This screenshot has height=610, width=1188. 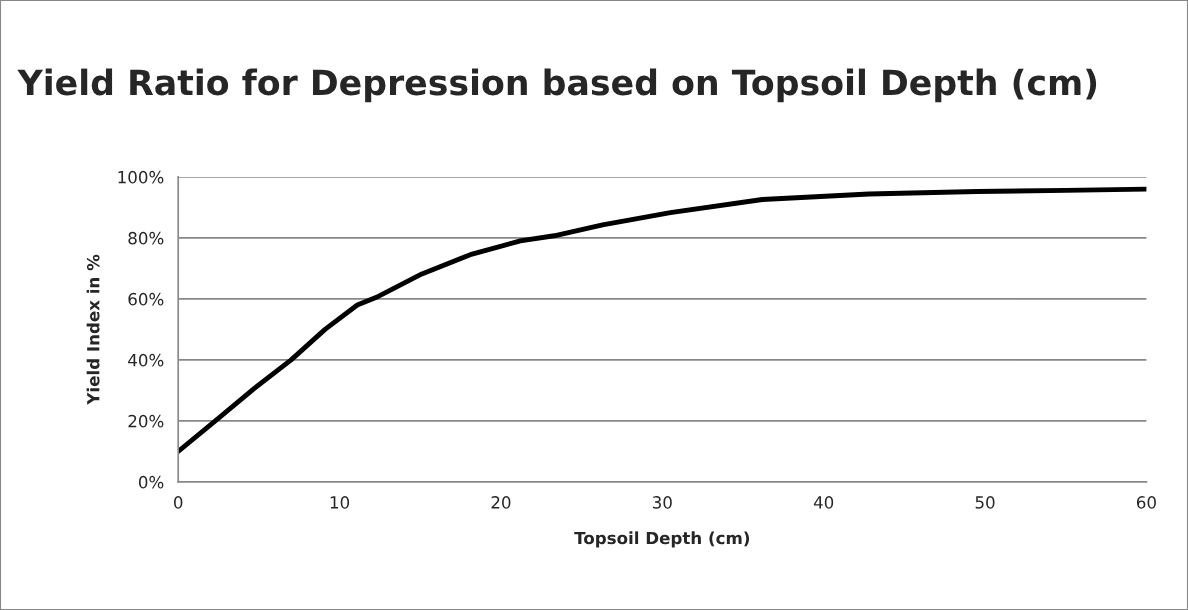 I want to click on x-axis-title: Topsoil Depth (cm), so click(x=662, y=539).